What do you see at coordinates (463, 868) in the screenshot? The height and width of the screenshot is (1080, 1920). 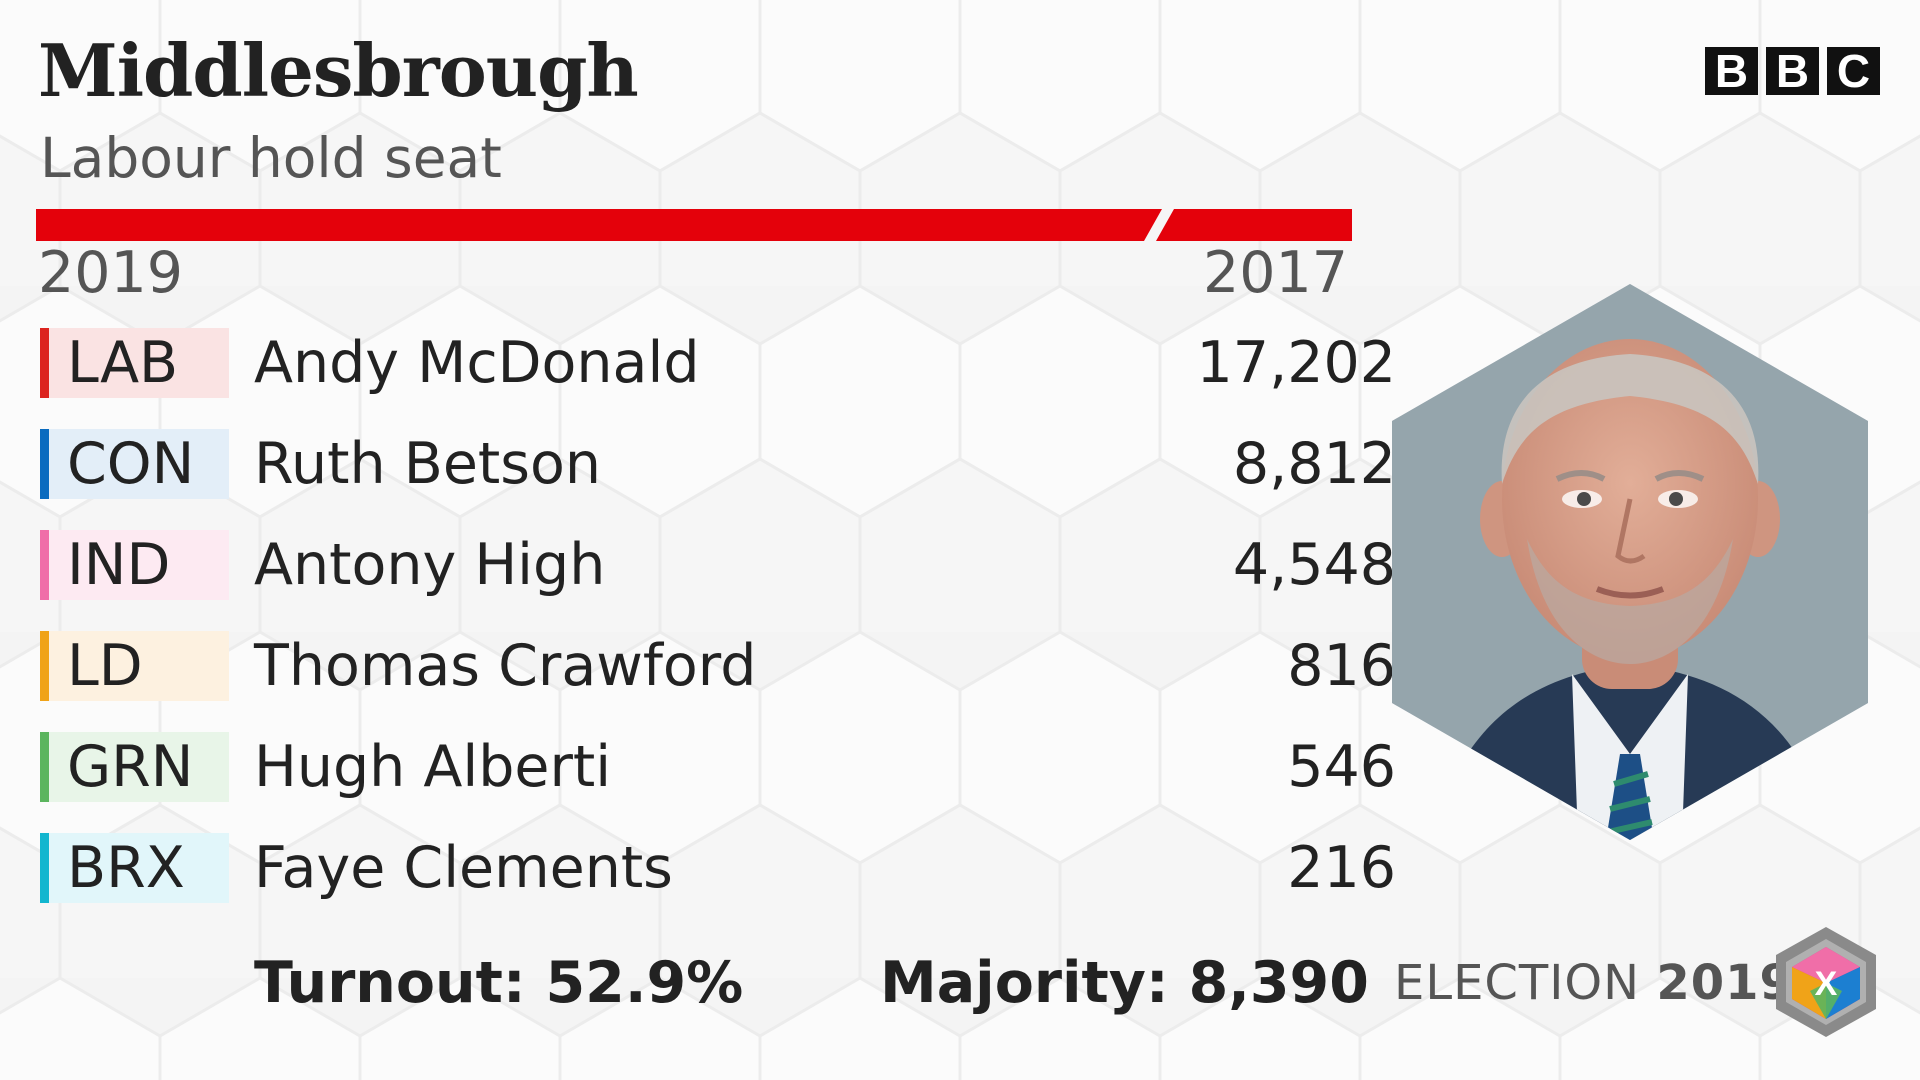 I see `candidate-name: Faye Clements` at bounding box center [463, 868].